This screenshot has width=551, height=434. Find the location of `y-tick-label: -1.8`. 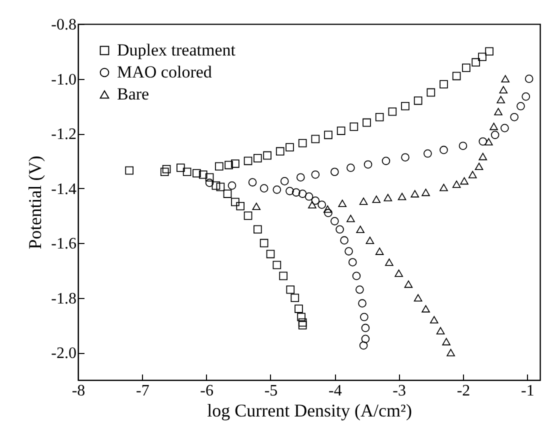

y-tick-label: -1.8 is located at coordinates (63, 299).